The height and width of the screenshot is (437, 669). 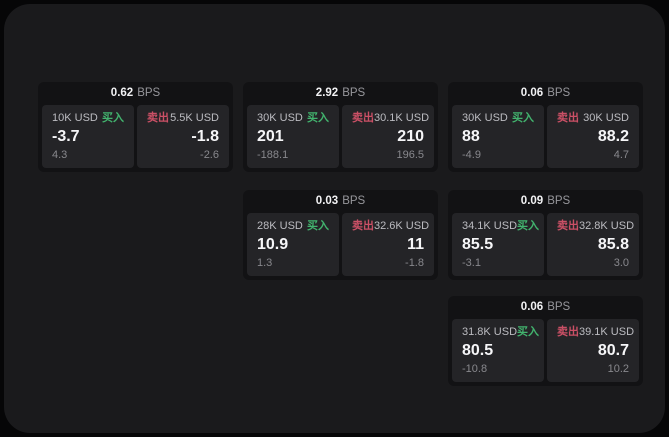 I want to click on buy-tile-header: 34.1K USD 买入, so click(x=500, y=226).